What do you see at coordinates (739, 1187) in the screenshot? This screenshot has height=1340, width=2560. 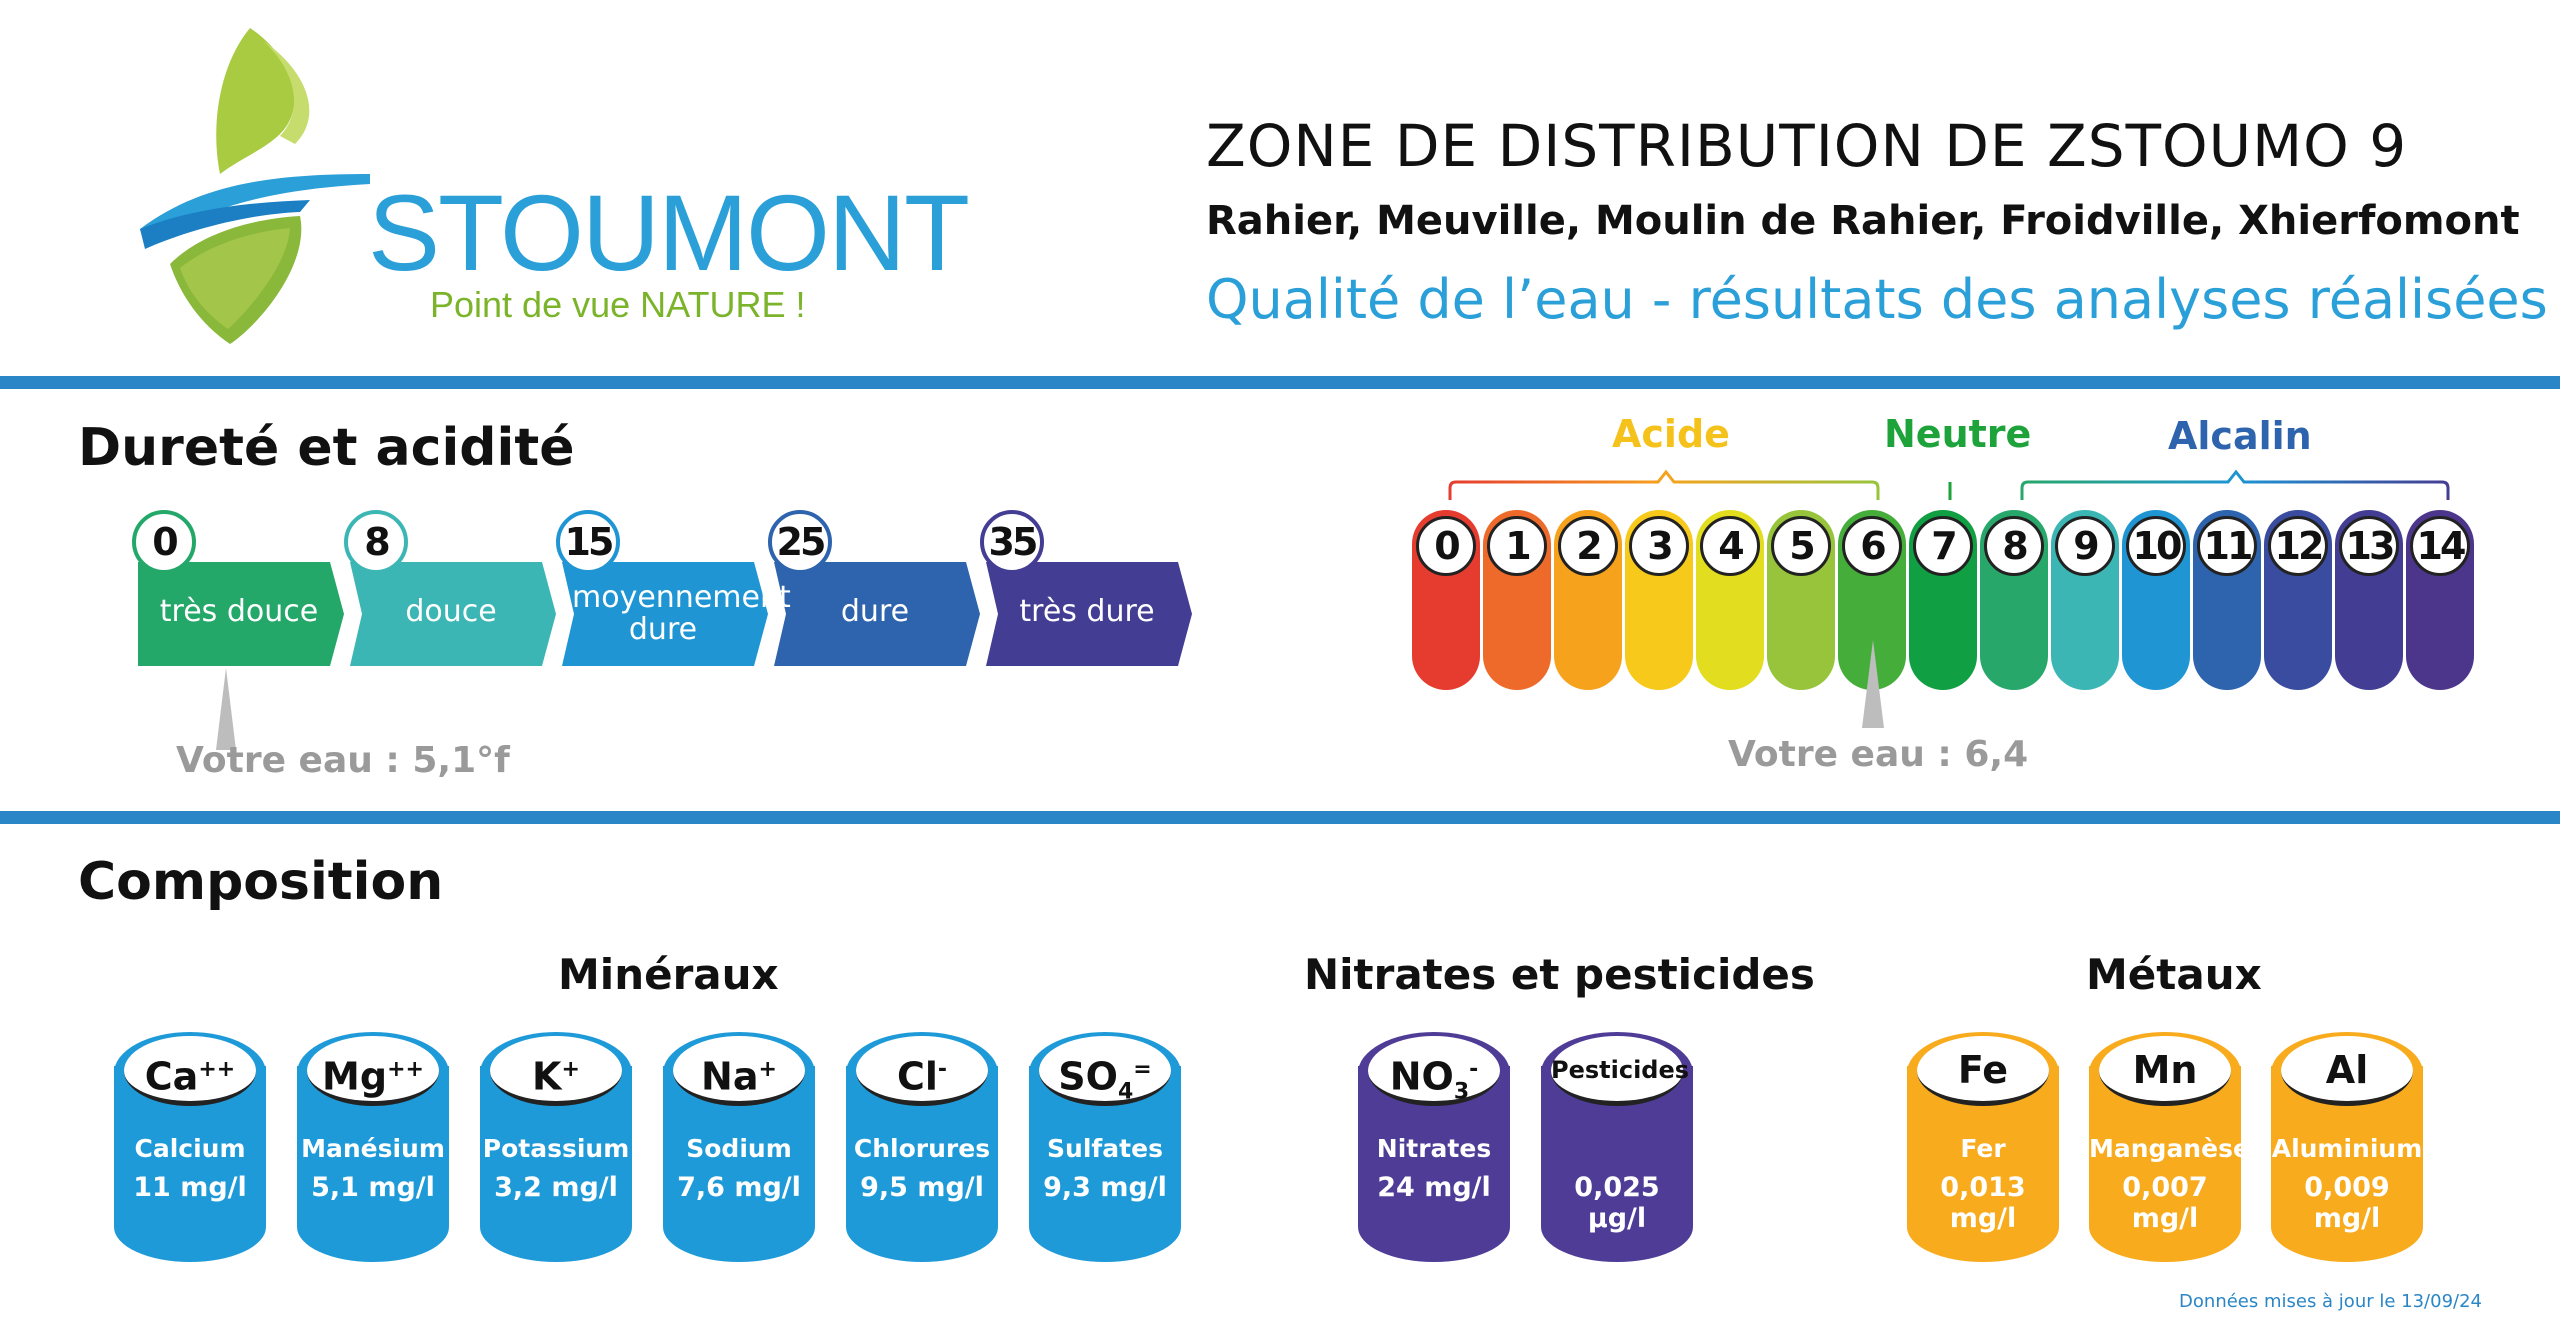 I see `element-value: 7,6 mg/l` at bounding box center [739, 1187].